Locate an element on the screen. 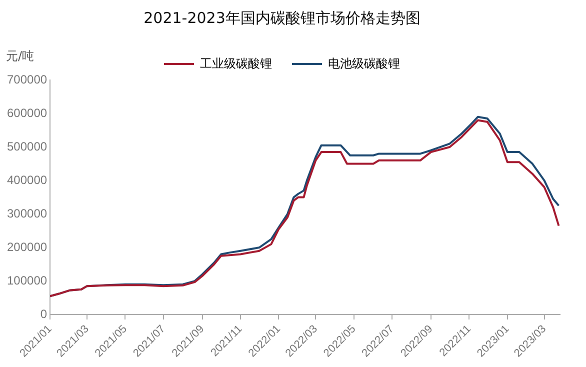  y-tick-label: 300000 is located at coordinates (27, 213).